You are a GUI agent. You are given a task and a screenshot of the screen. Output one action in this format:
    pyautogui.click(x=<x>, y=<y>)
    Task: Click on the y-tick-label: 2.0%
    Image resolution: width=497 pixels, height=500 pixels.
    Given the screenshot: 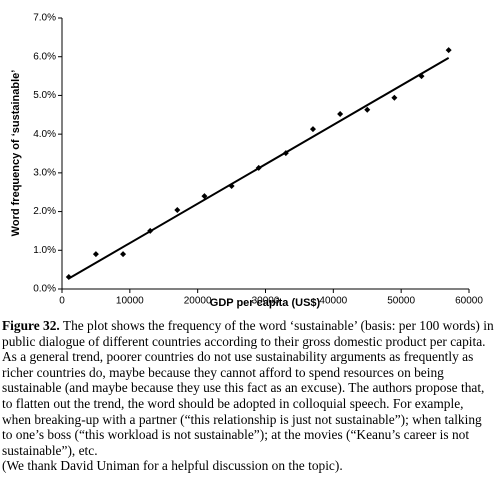 What is the action you would take?
    pyautogui.click(x=44, y=211)
    